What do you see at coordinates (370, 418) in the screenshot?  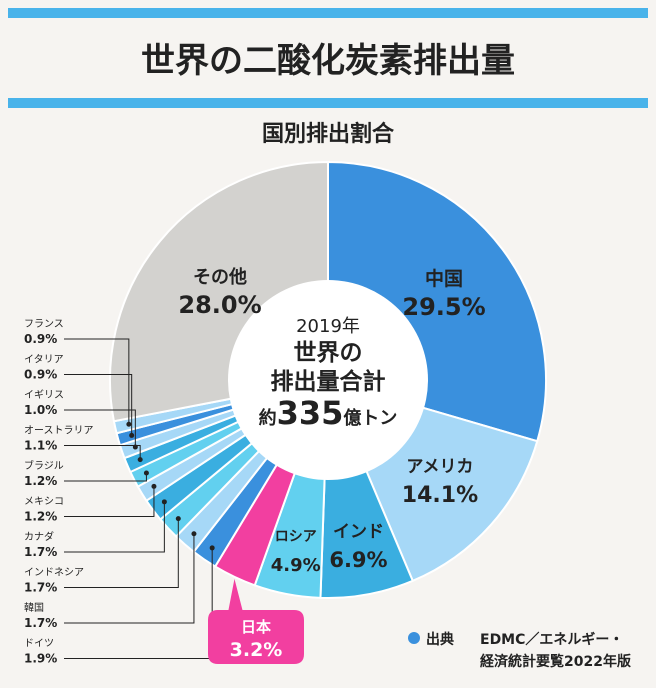 I see `center-suffix: 億トン` at bounding box center [370, 418].